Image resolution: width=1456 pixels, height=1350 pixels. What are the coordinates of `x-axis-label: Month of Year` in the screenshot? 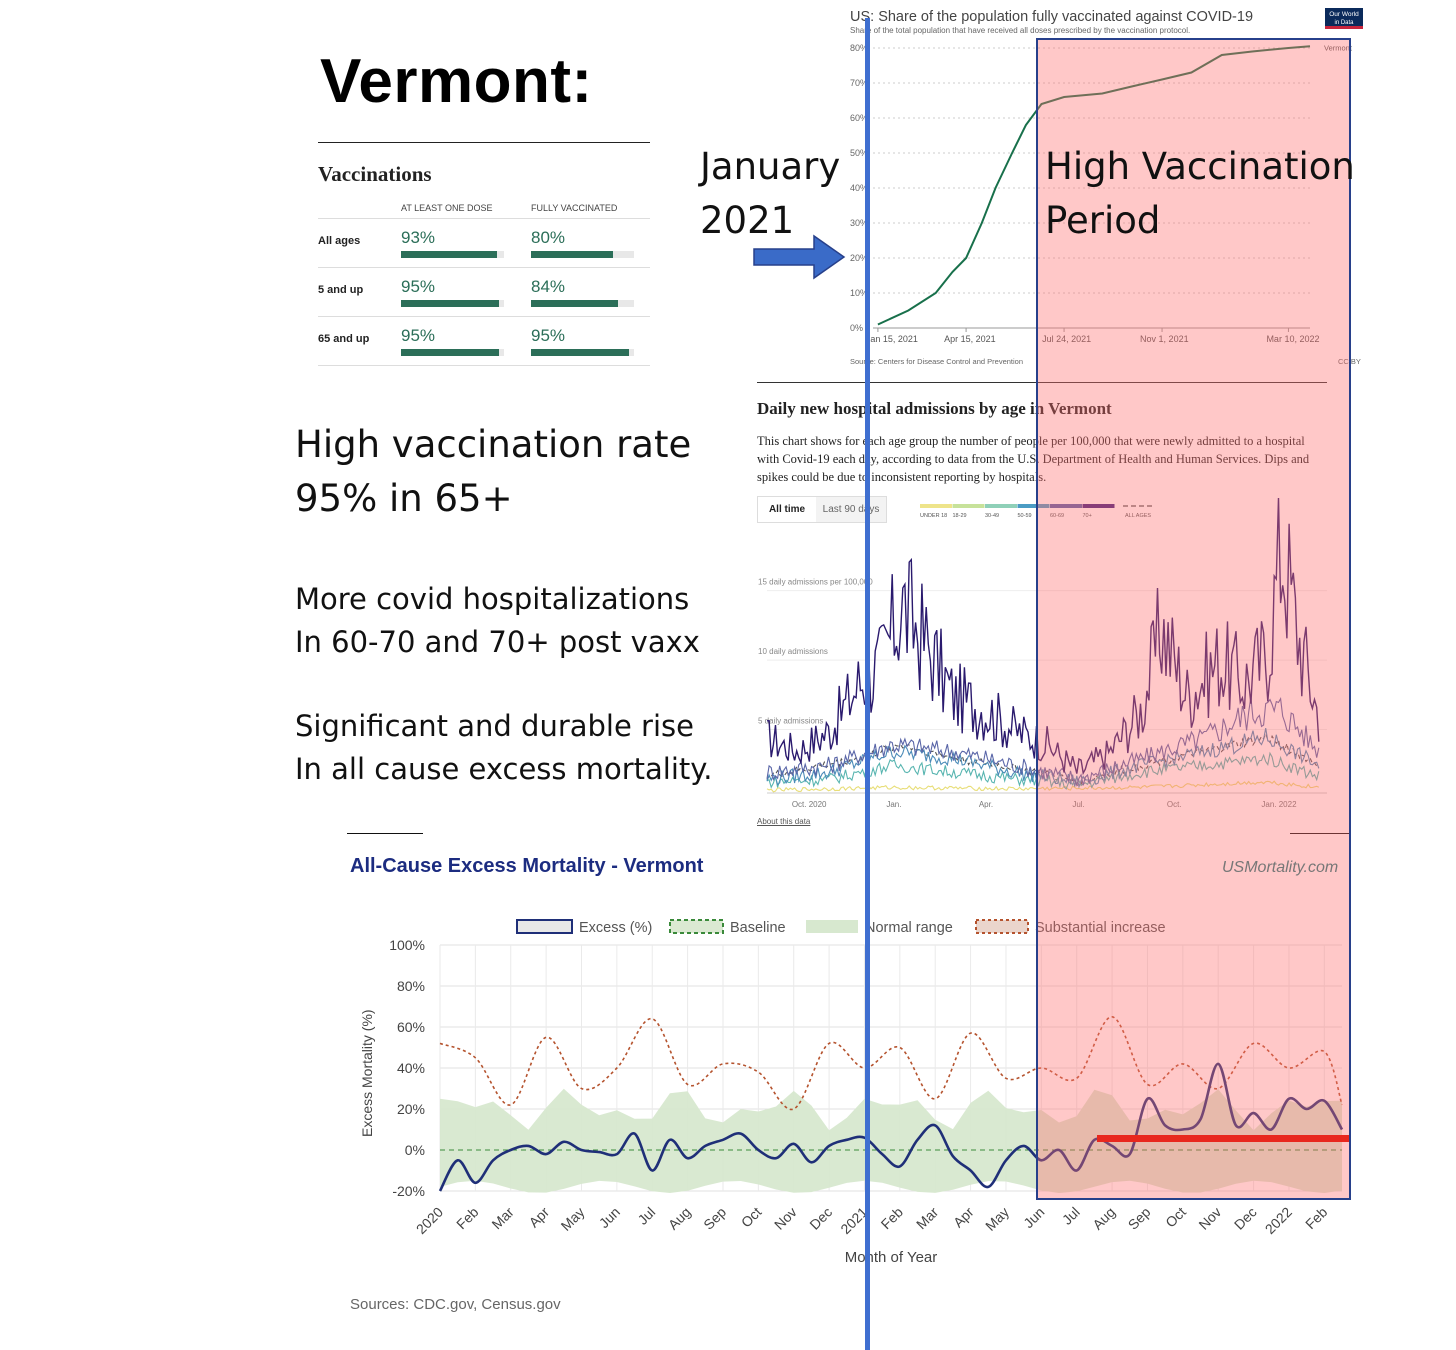 It's located at (891, 1257).